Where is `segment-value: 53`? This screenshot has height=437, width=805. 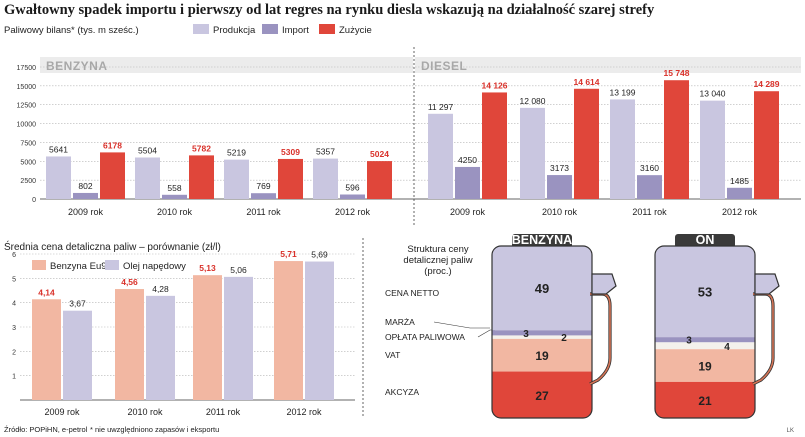
segment-value: 53 is located at coordinates (705, 292).